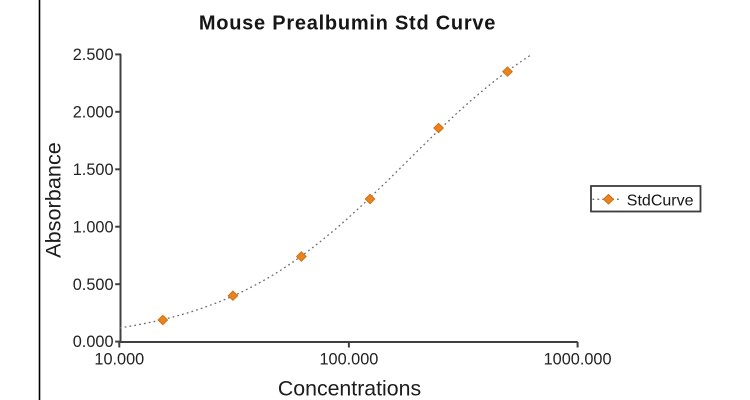  What do you see at coordinates (578, 360) in the screenshot?
I see `svg-text: 1000.000` at bounding box center [578, 360].